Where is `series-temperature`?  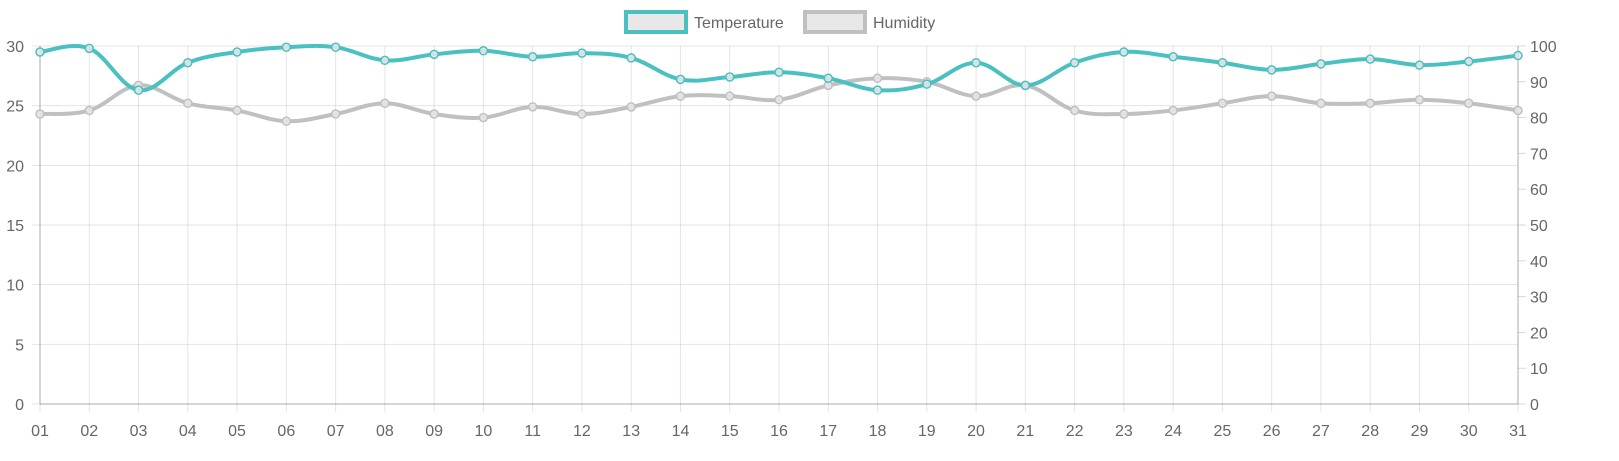 series-temperature is located at coordinates (779, 68).